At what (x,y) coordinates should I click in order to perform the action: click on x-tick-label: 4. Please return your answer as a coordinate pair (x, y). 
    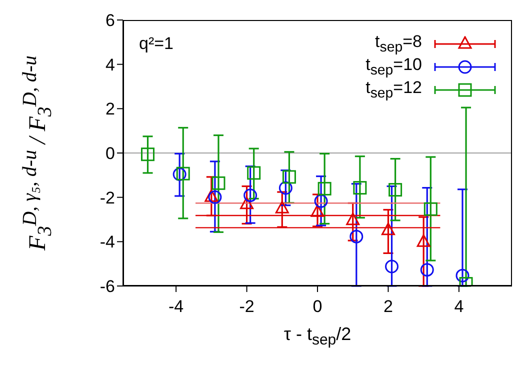
    Looking at the image, I should click on (459, 306).